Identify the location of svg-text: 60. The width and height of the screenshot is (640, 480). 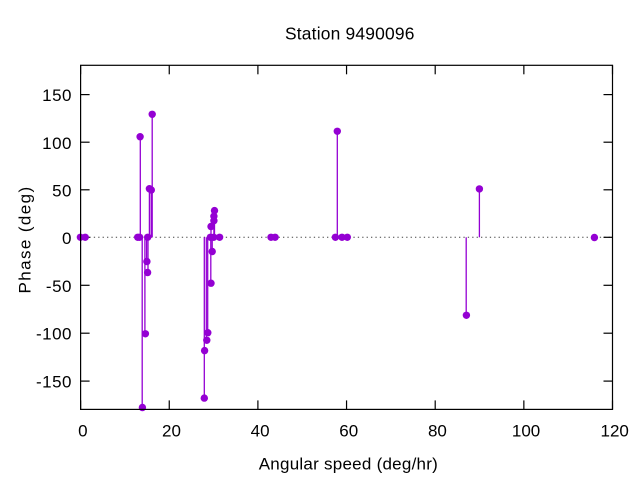
(348, 431).